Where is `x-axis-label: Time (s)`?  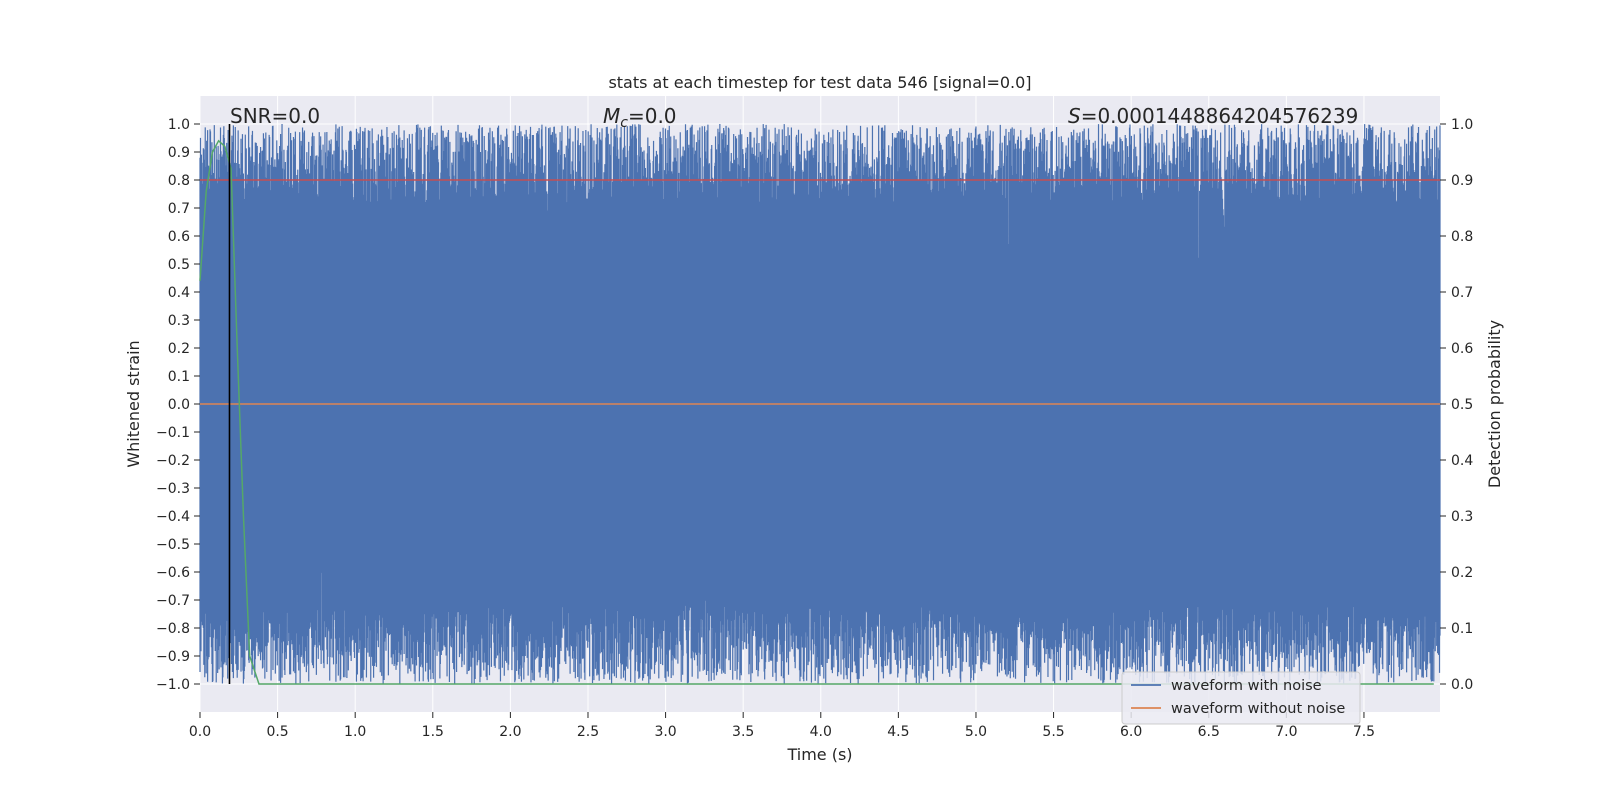 x-axis-label: Time (s) is located at coordinates (819, 754).